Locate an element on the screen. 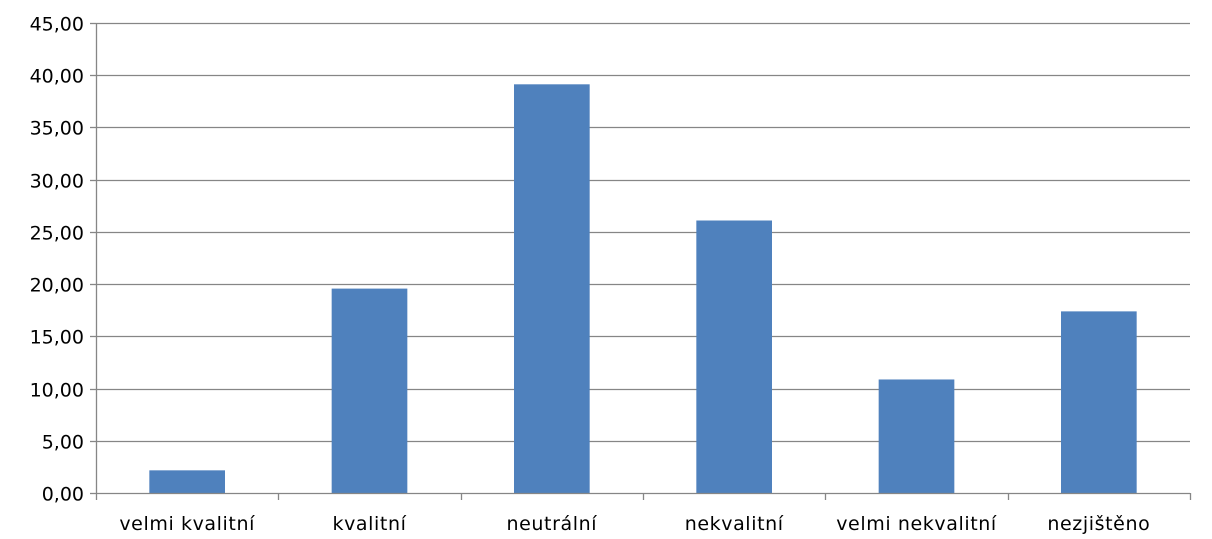 The width and height of the screenshot is (1212, 539). y-tick-label: 0,00 is located at coordinates (63, 495).